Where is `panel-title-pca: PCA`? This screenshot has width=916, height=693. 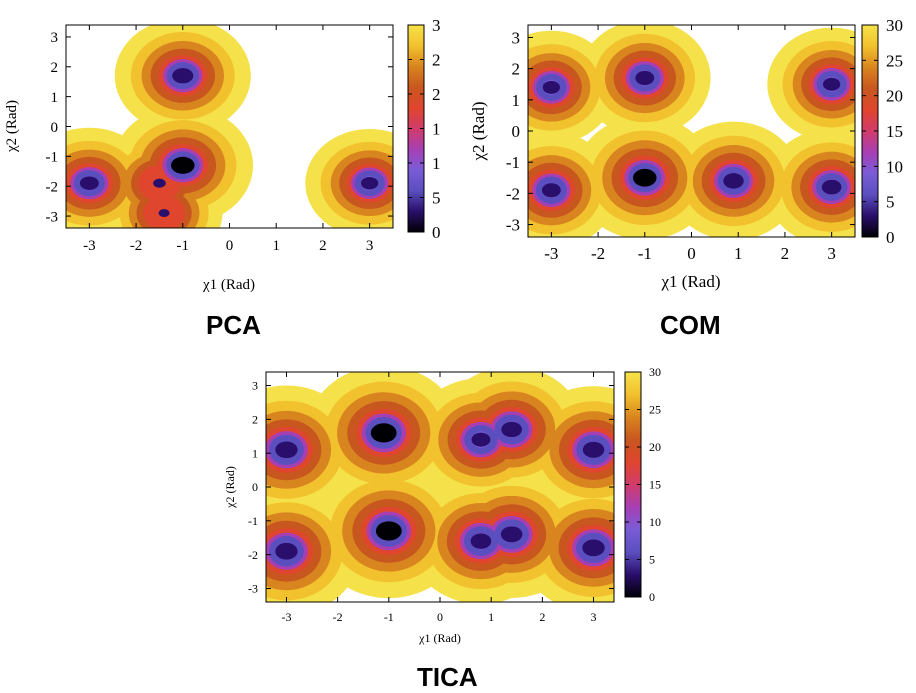 panel-title-pca: PCA is located at coordinates (233, 325).